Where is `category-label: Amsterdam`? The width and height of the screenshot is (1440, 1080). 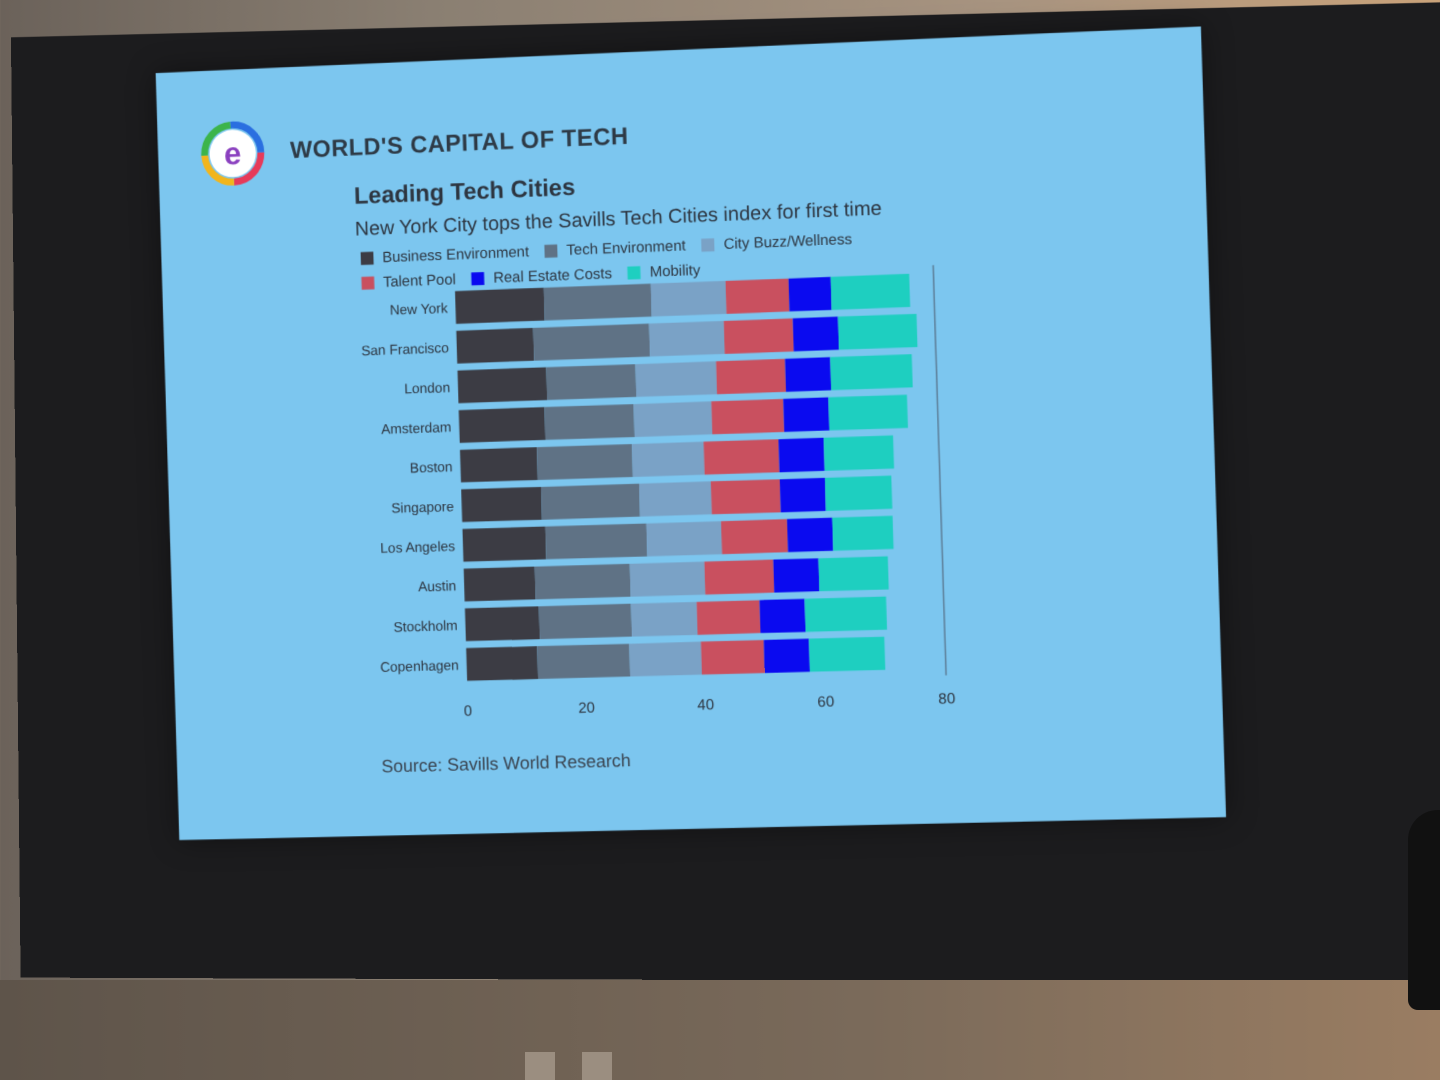 category-label: Amsterdam is located at coordinates (416, 428).